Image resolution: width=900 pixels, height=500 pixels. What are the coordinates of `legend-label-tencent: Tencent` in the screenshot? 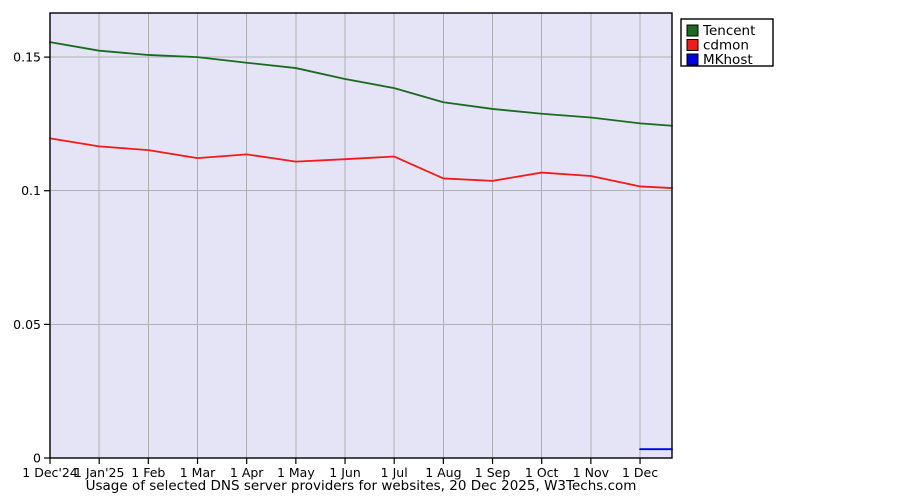 It's located at (728, 31).